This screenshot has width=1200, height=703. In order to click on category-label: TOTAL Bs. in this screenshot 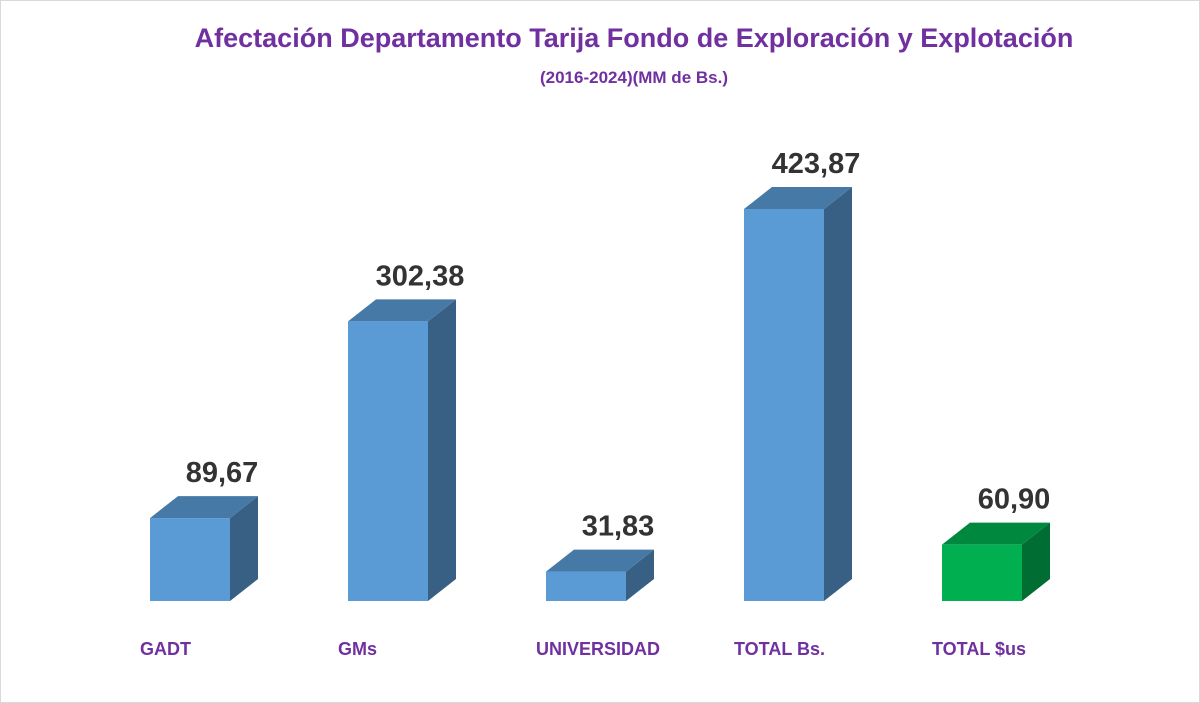, I will do `click(779, 649)`.